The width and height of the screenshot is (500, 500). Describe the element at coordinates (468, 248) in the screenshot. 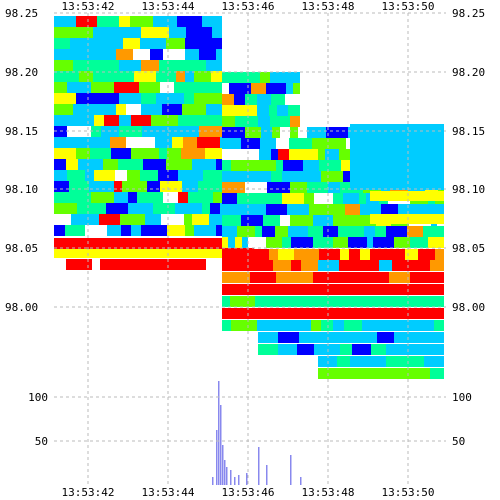

I see `y-tick-label-right: 98.05` at that location.